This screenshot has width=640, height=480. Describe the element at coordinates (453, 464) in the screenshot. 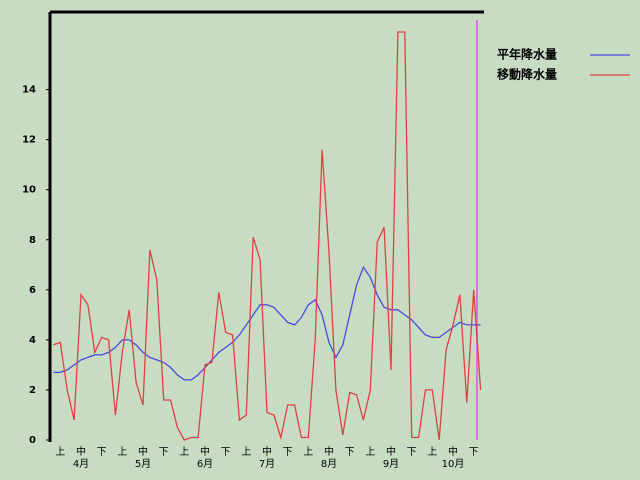

I see `month-label: 10月` at that location.